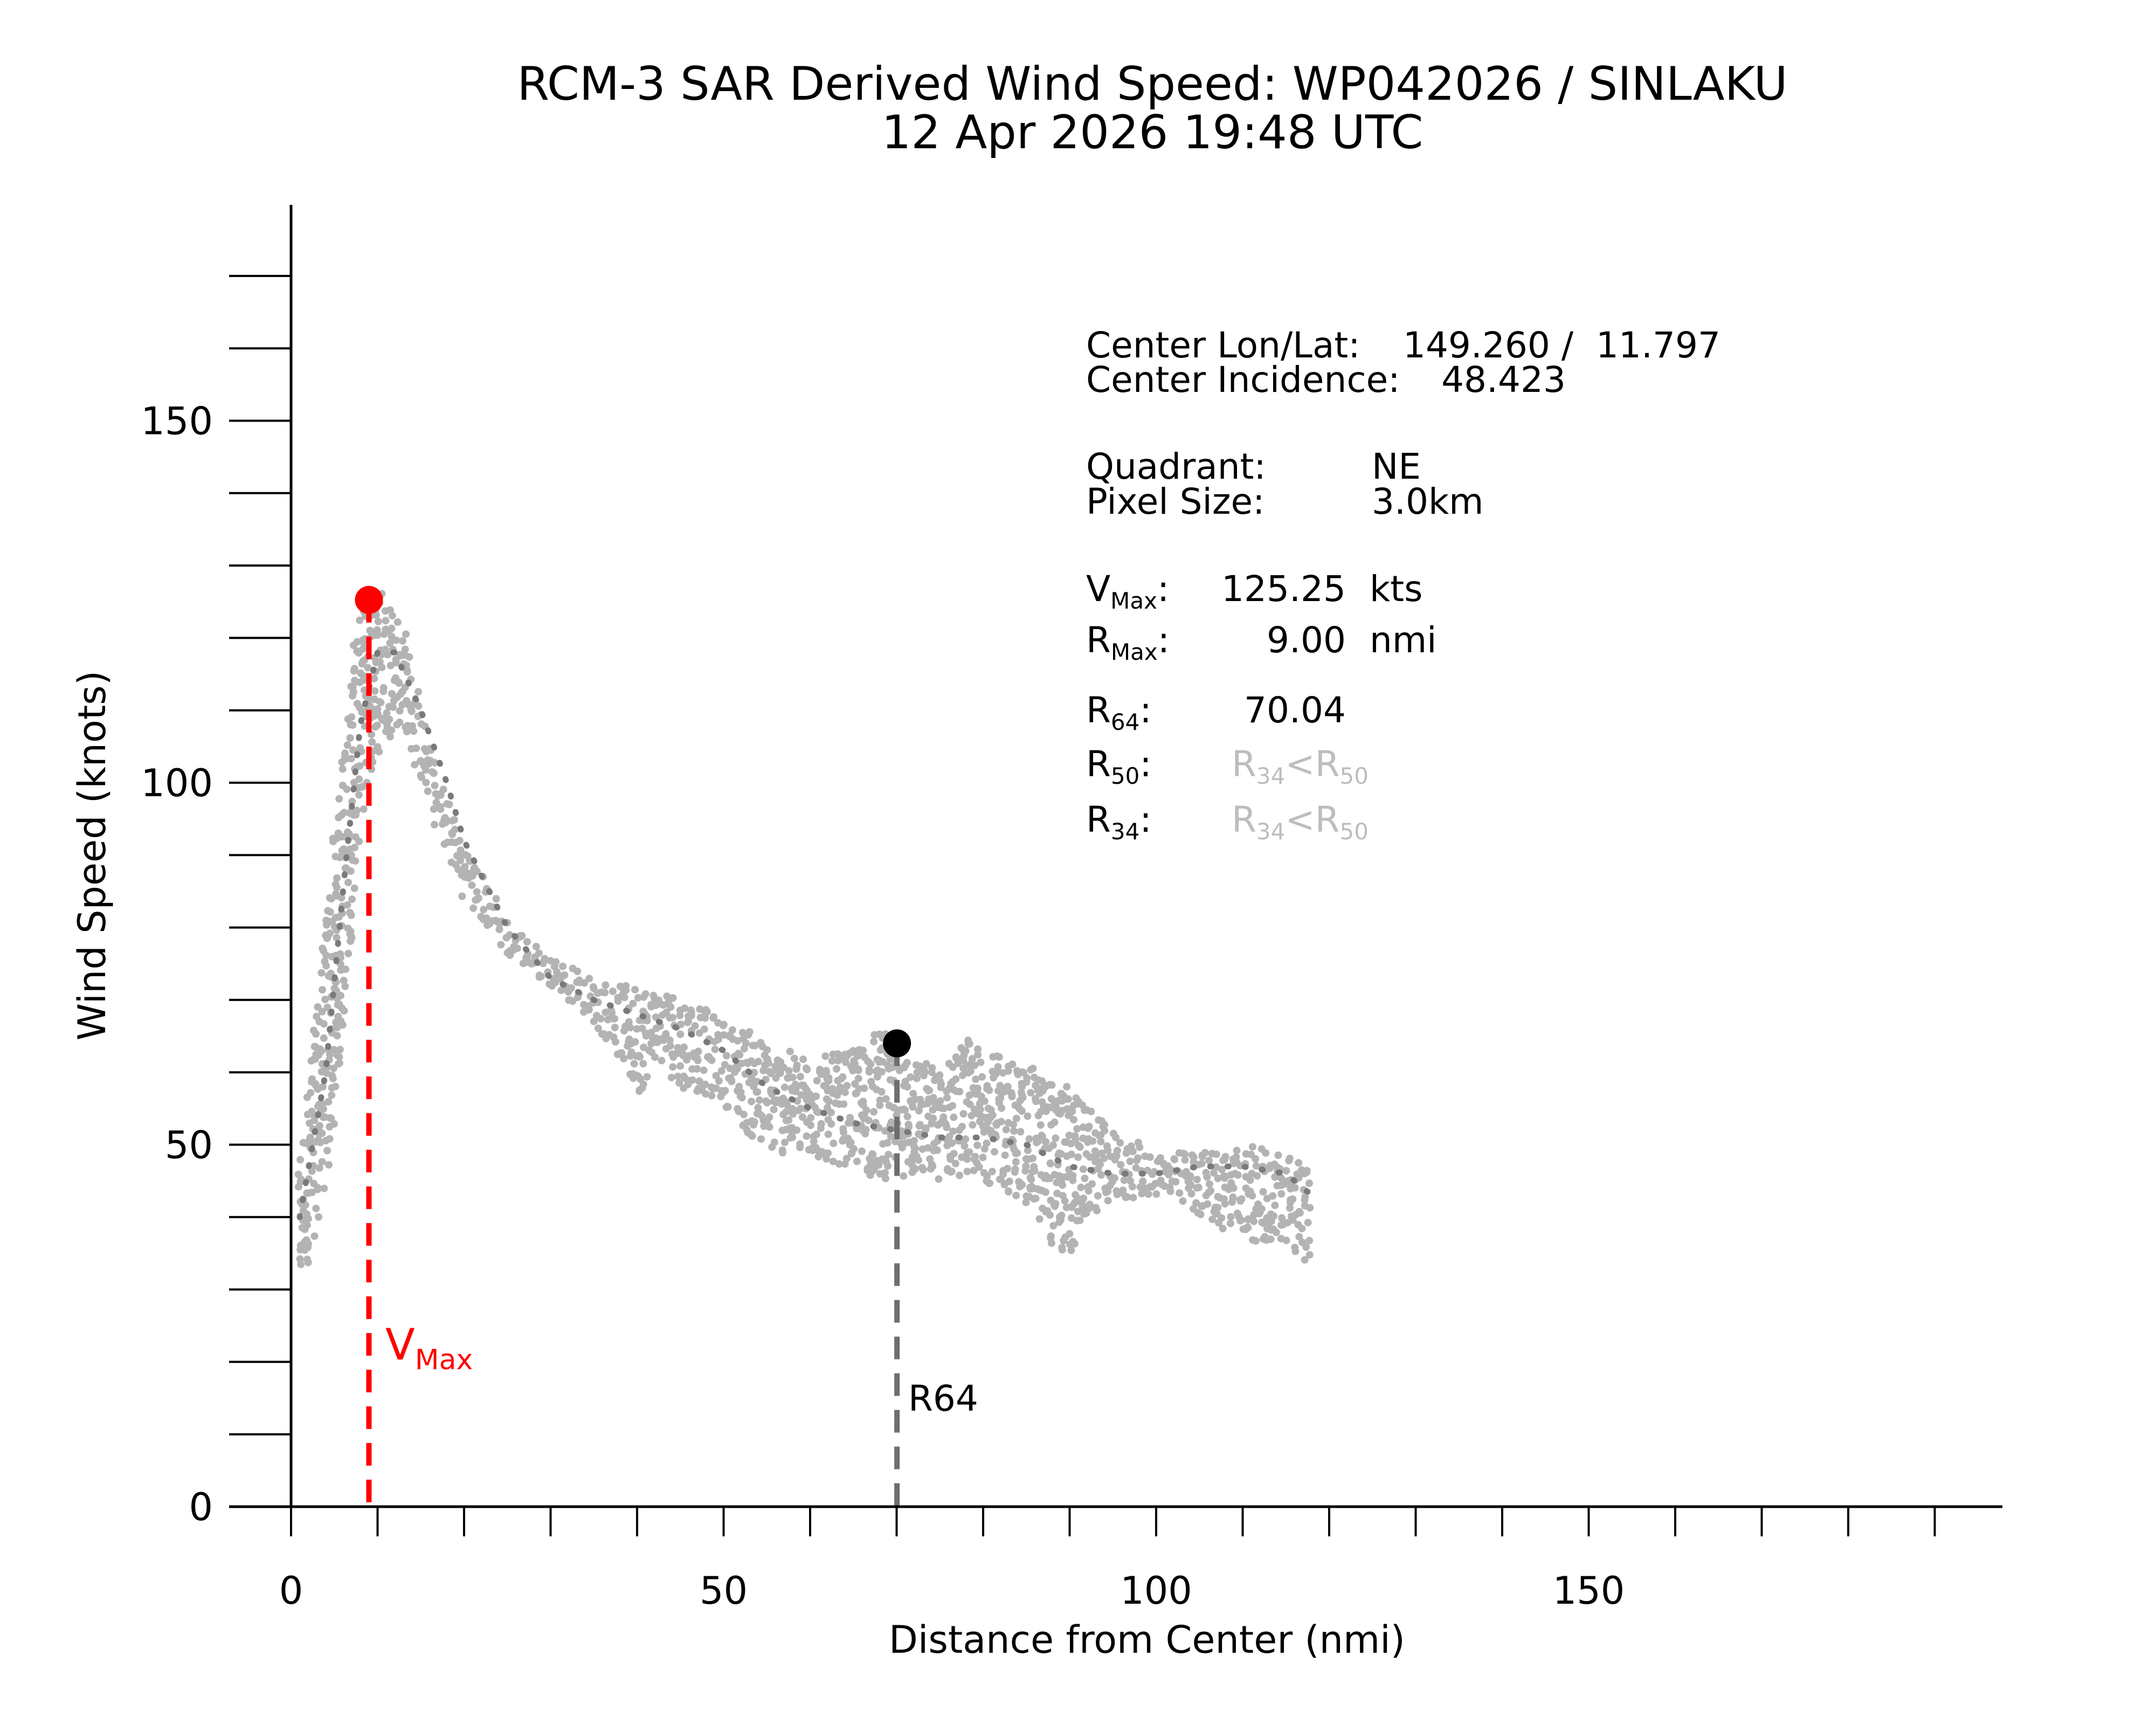 This screenshot has width=2156, height=1725. What do you see at coordinates (633, 1046) in the screenshot?
I see `markers` at bounding box center [633, 1046].